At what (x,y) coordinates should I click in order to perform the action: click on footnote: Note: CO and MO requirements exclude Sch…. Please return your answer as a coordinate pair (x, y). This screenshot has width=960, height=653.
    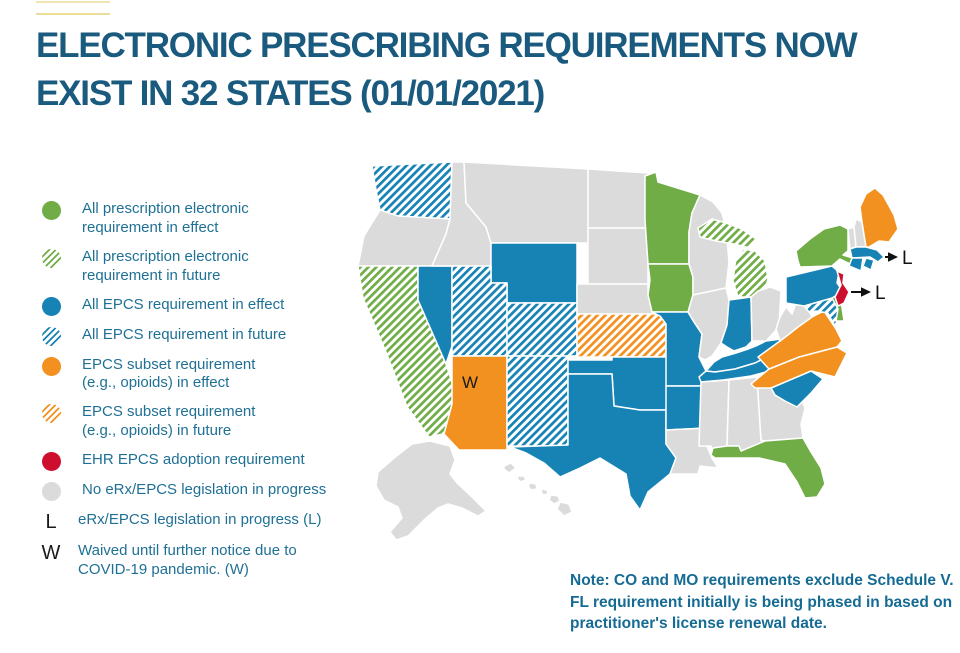
    Looking at the image, I should click on (762, 602).